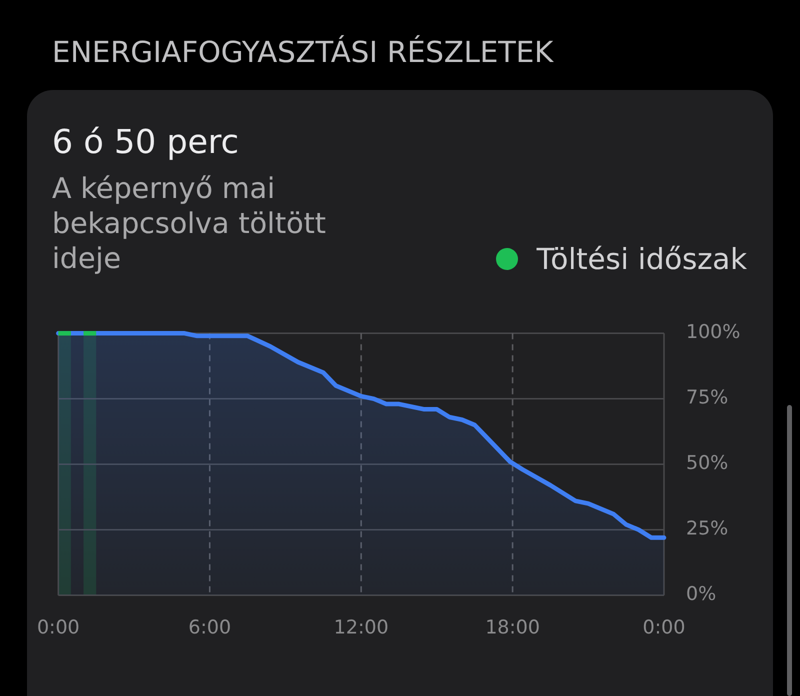  I want to click on text: A képernyő mai bekapcsolva töltött ideje, so click(189, 223).